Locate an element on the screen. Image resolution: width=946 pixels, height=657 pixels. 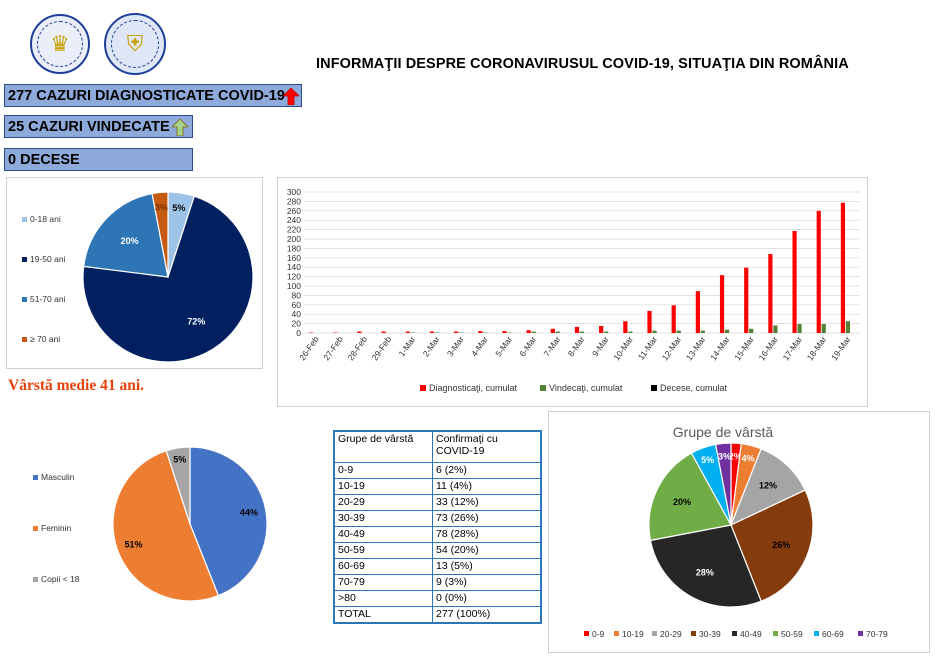
gender-pie-data-label: 5% is located at coordinates (179, 459).